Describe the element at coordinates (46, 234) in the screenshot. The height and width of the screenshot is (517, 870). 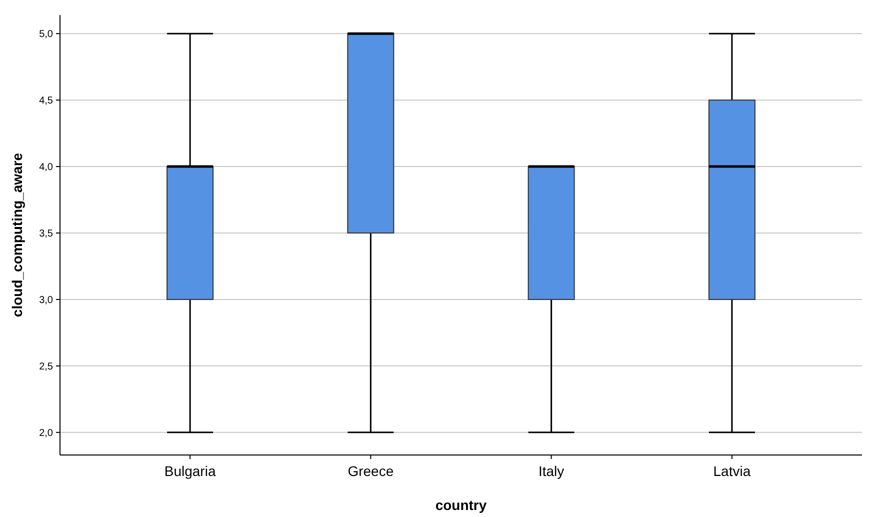
I see `y-tick-label: 3,5` at that location.